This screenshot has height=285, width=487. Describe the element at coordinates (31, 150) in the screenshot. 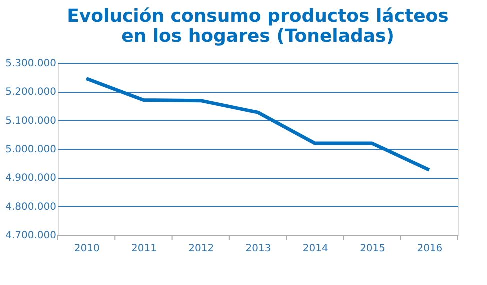

I see `y-tick-label: 5.000.000` at that location.